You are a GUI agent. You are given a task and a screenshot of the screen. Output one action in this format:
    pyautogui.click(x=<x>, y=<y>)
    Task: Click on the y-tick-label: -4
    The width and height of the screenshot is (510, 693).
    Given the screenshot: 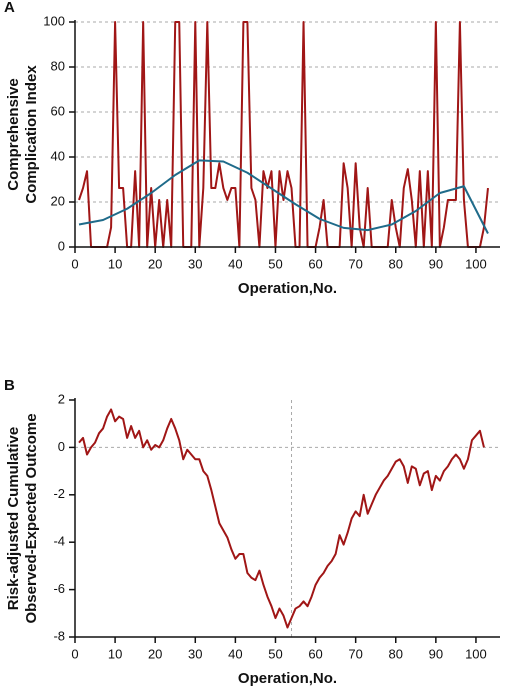 What is the action you would take?
    pyautogui.click(x=59, y=541)
    